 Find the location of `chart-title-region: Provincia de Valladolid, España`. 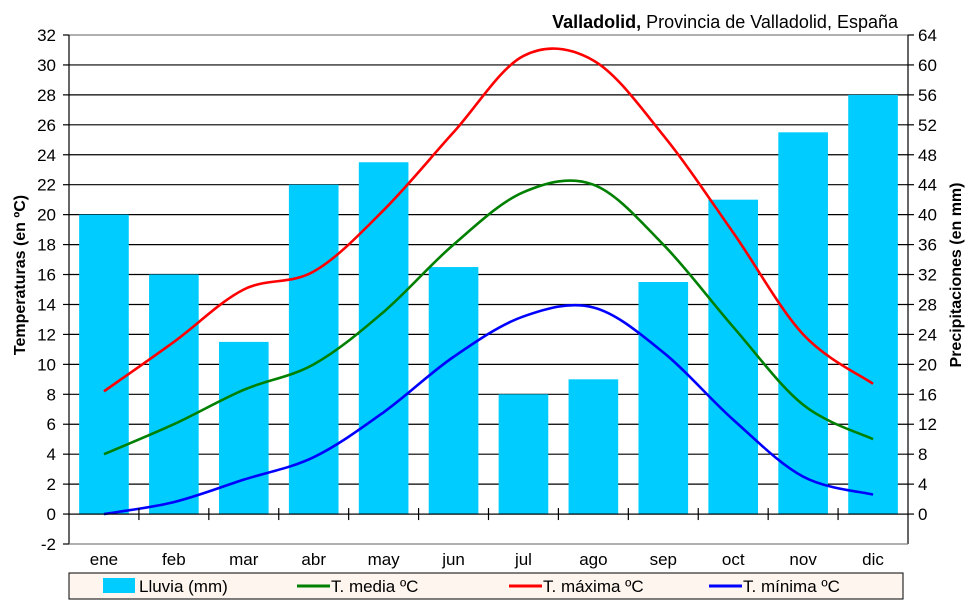

chart-title-region: Provincia de Valladolid, España is located at coordinates (770, 22).